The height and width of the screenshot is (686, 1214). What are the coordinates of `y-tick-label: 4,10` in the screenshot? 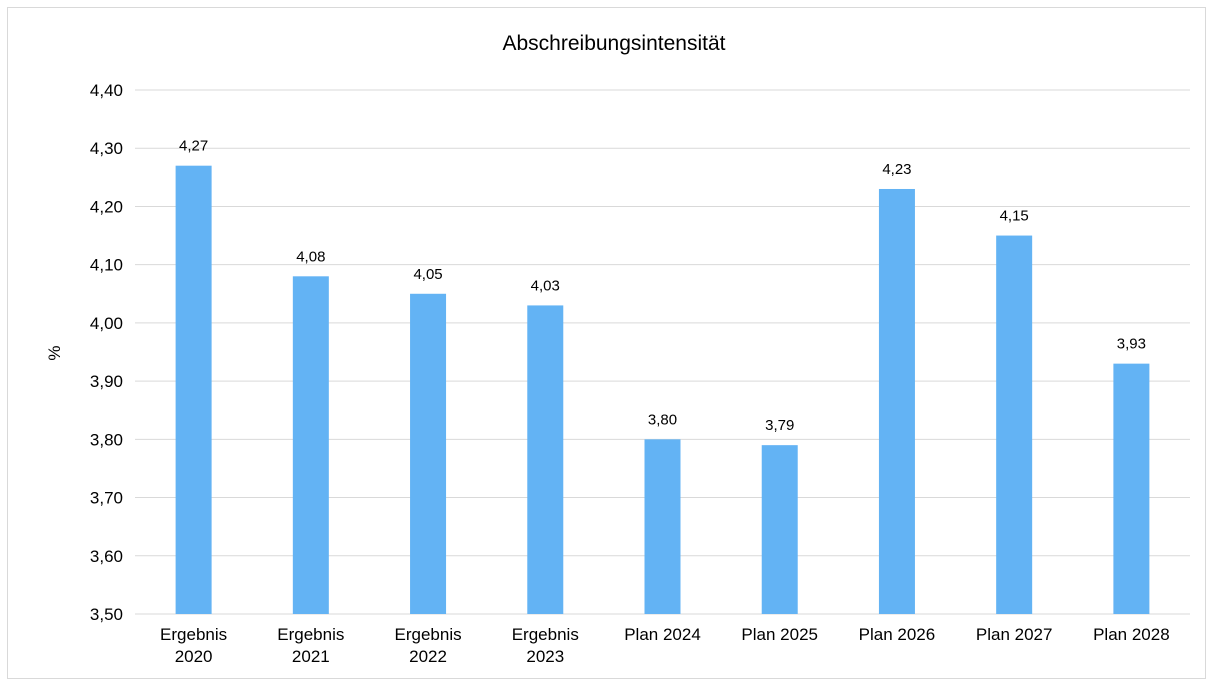 It's located at (106, 265).